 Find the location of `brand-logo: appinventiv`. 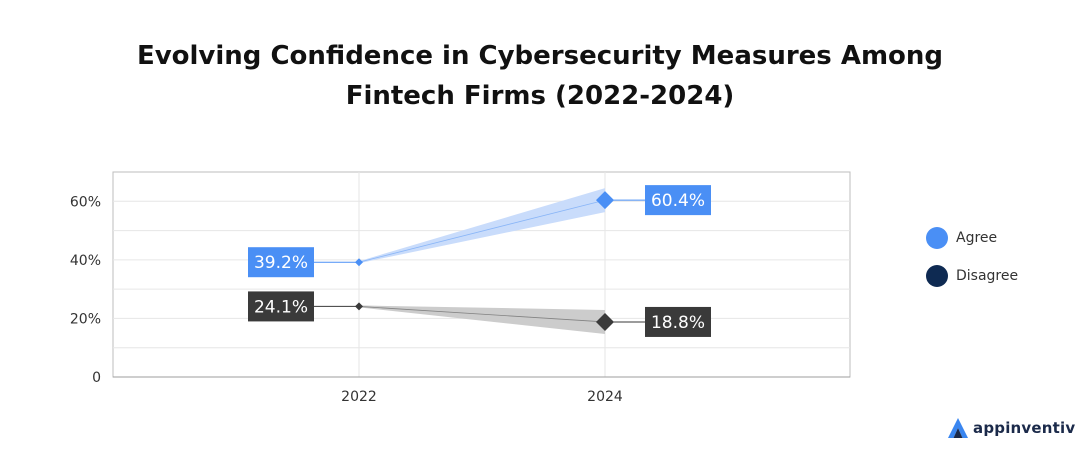

brand-logo: appinventiv is located at coordinates (1010, 428).